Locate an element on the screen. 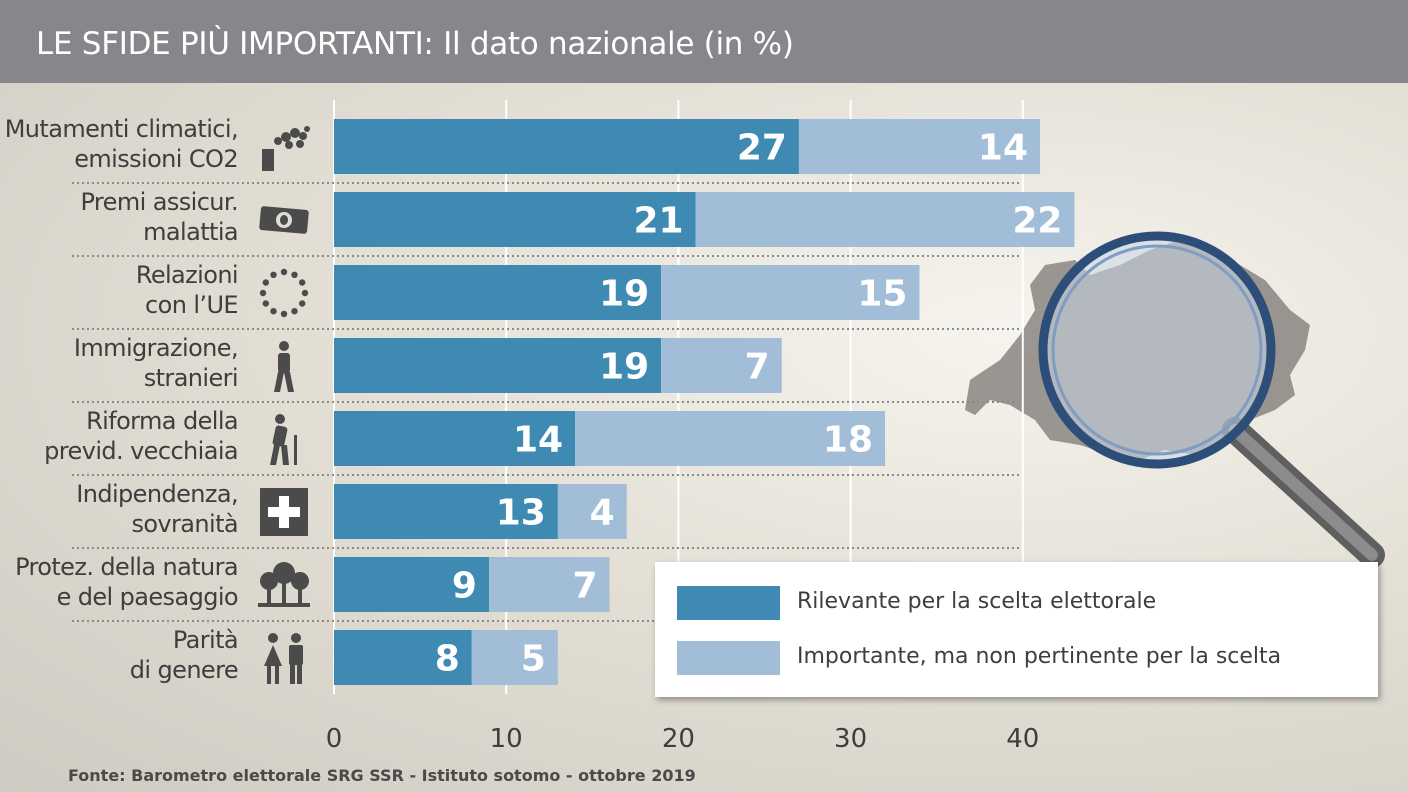  magnifier-icon is located at coordinates (1211, 399).